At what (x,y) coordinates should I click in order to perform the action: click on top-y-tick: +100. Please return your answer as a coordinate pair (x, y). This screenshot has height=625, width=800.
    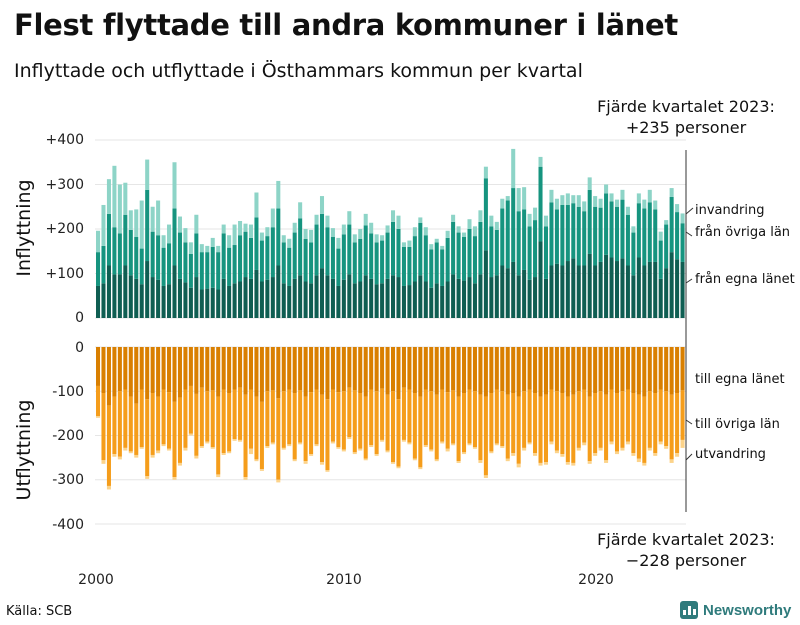
    Looking at the image, I should click on (65, 274).